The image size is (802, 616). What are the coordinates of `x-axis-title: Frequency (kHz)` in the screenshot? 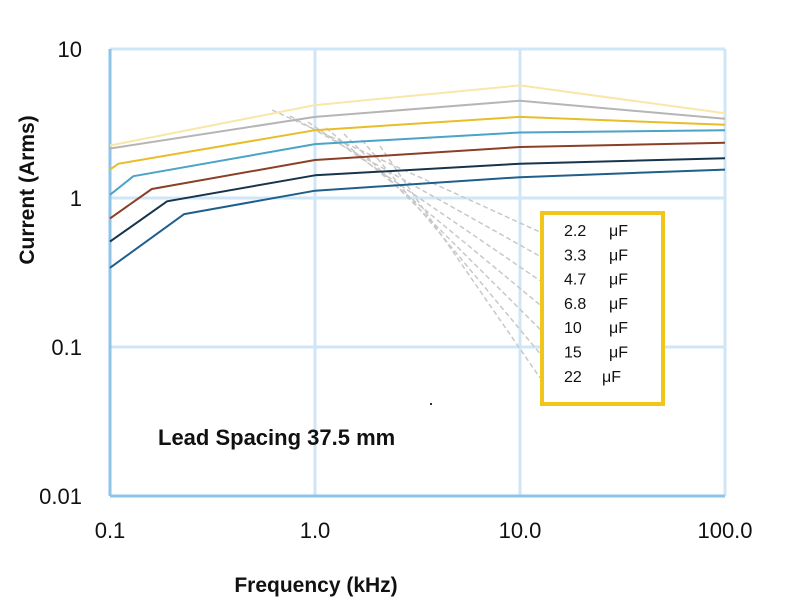 It's located at (315, 585).